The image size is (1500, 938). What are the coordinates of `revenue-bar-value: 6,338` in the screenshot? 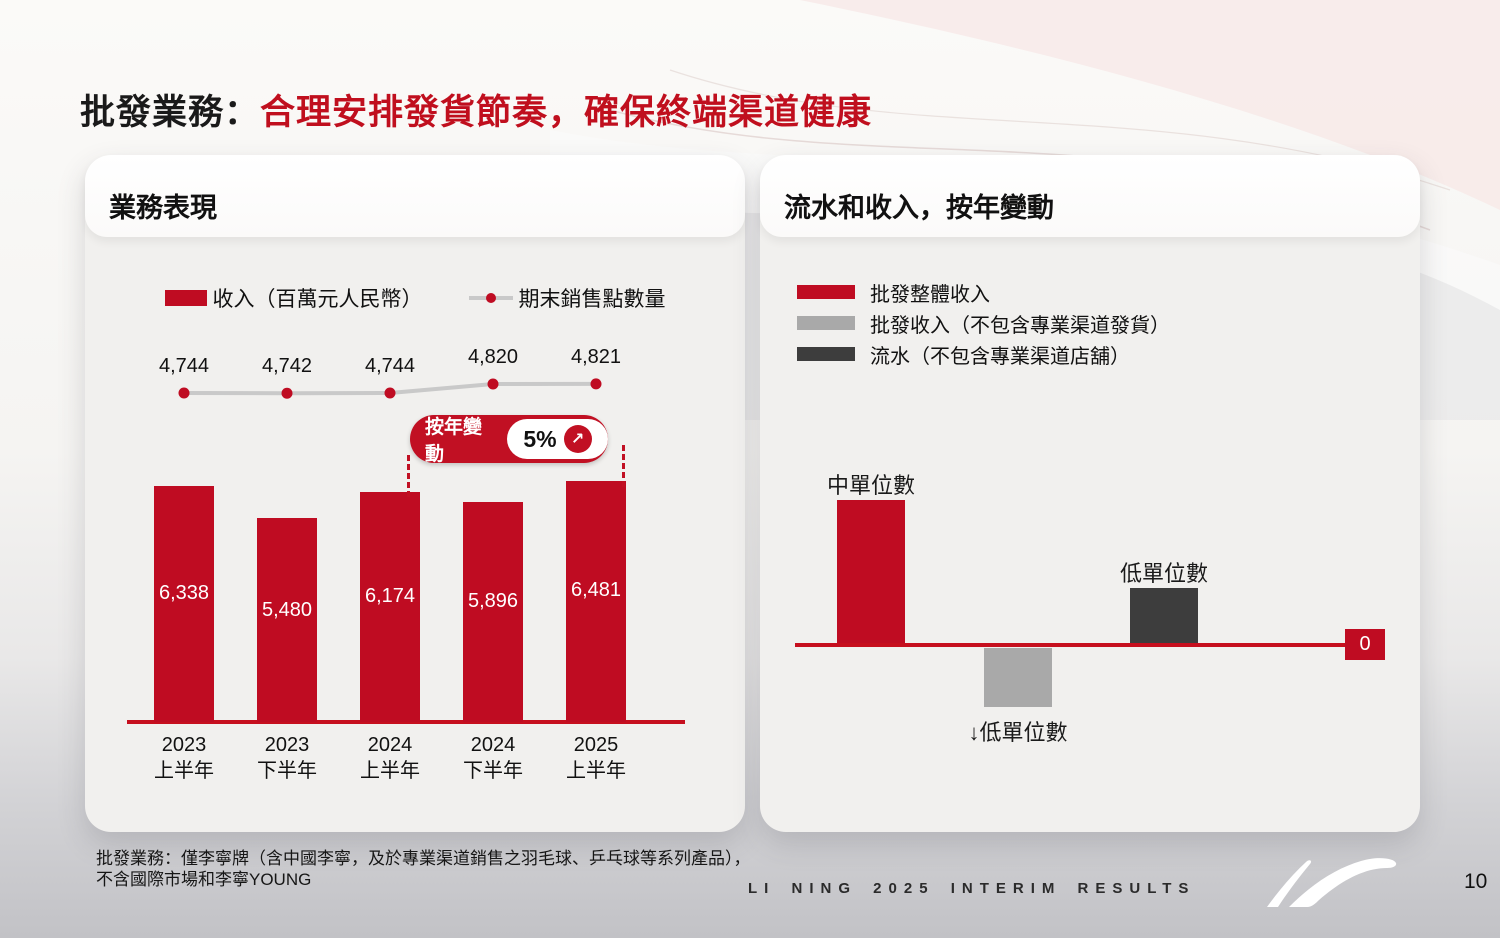 It's located at (184, 592).